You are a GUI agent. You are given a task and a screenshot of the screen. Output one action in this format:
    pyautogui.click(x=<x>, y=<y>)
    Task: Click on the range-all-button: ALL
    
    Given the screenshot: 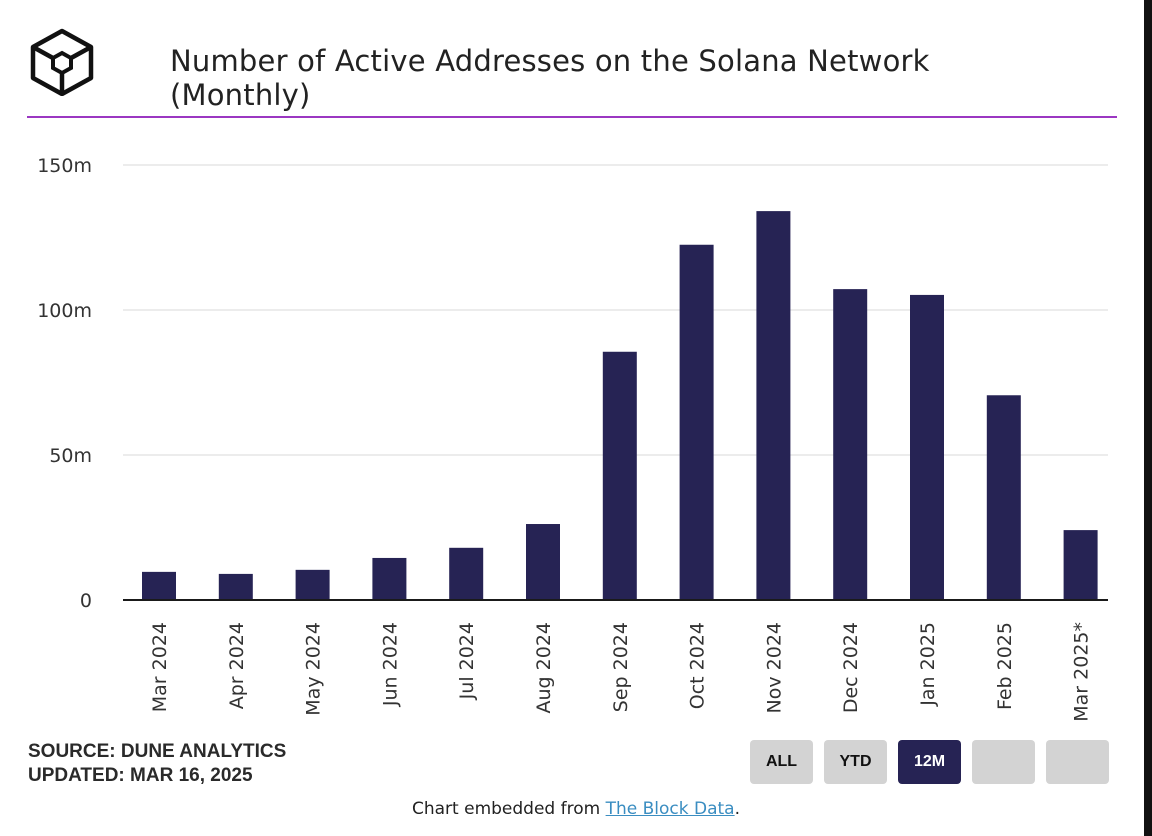 What is the action you would take?
    pyautogui.click(x=781, y=762)
    